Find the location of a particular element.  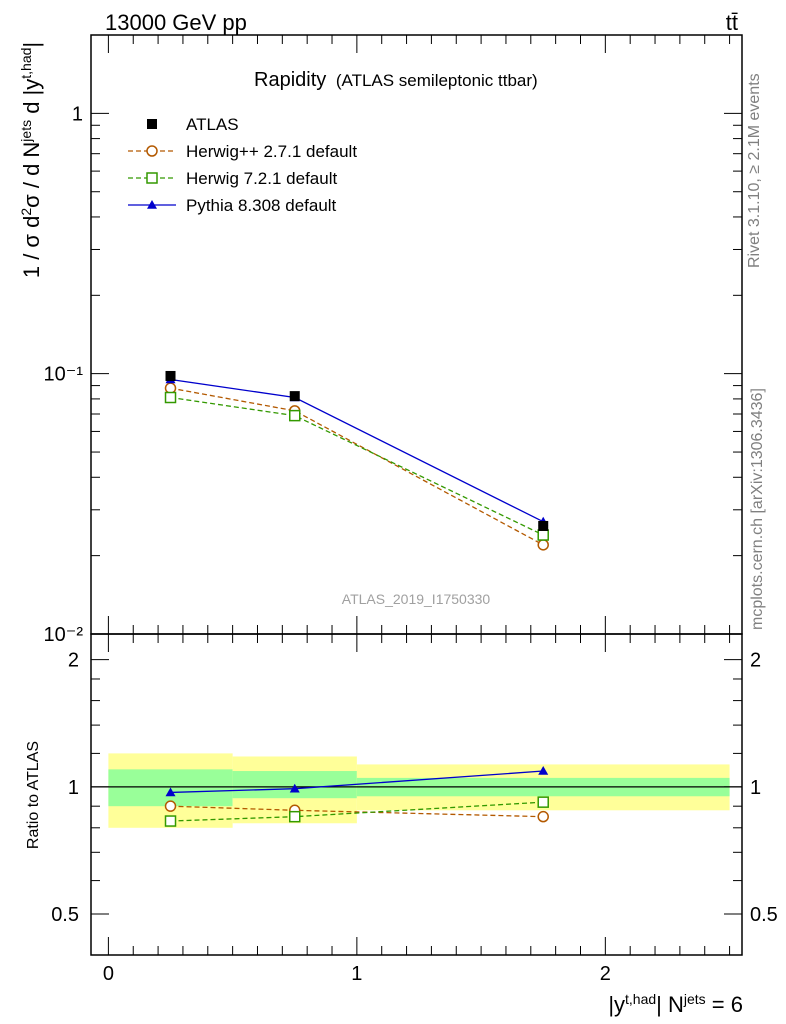

series-line is located at coordinates (357, 466).